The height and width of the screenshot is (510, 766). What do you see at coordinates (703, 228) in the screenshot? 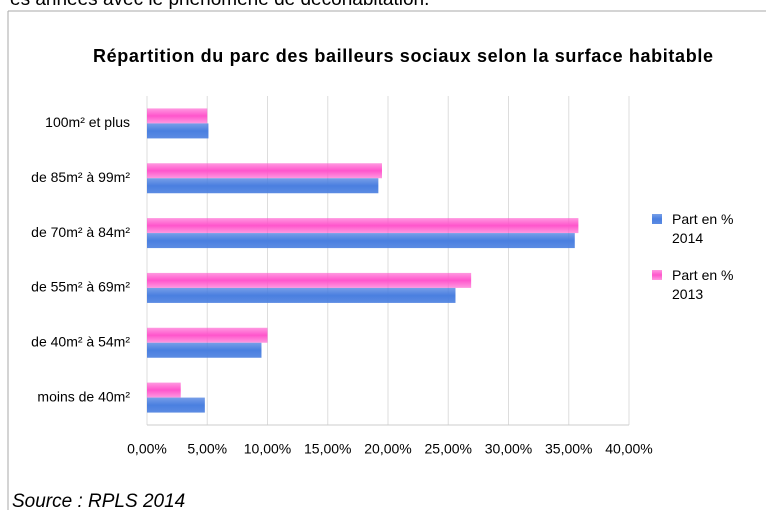
I see `legend-label: Part en % 2014` at bounding box center [703, 228].